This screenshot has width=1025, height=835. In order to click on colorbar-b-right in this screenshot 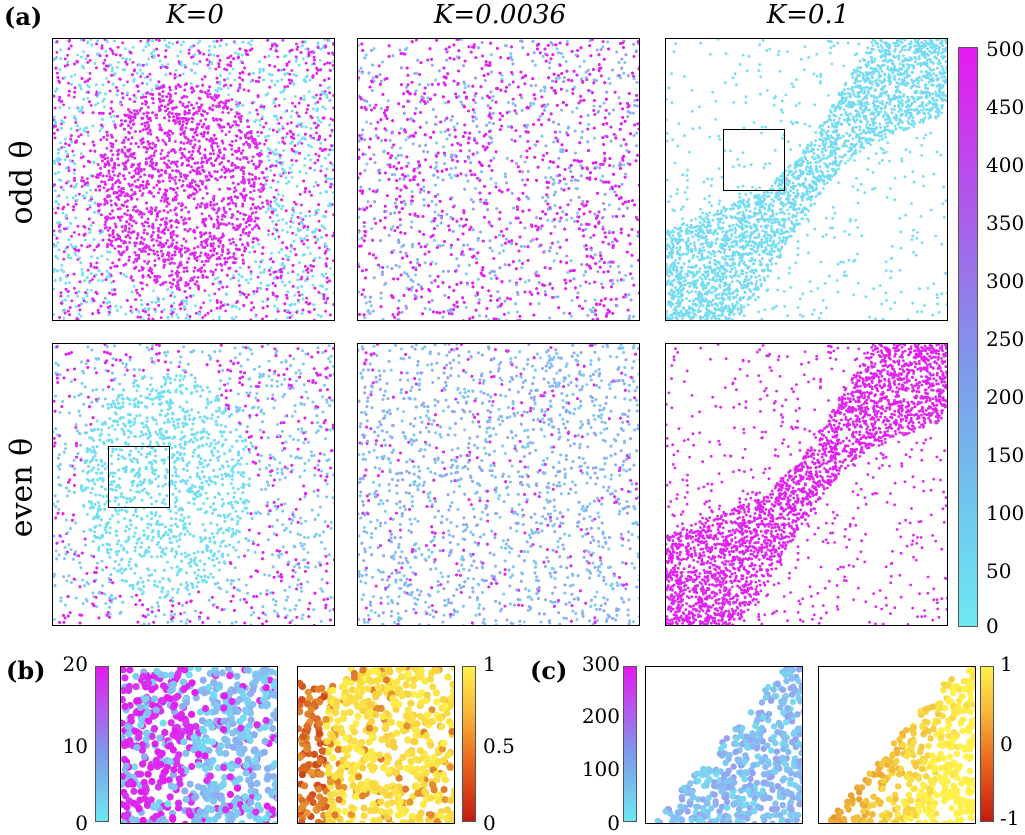, I will do `click(469, 744)`.